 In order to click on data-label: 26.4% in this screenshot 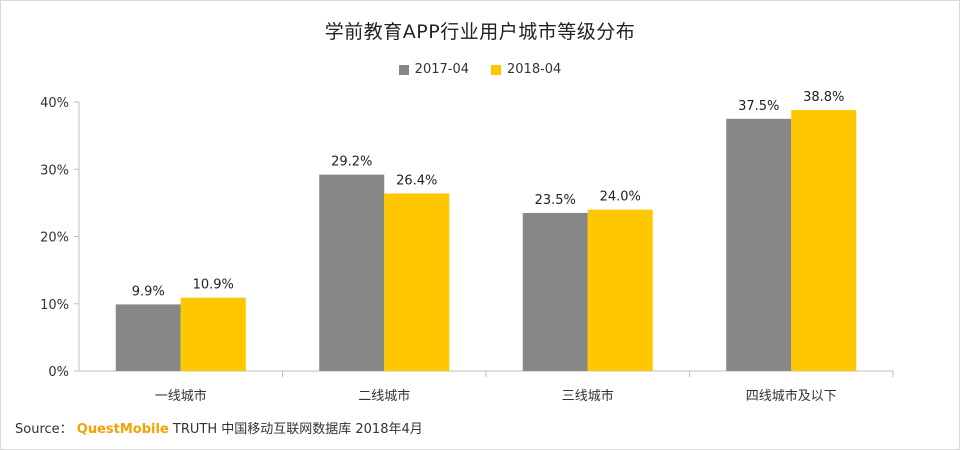, I will do `click(416, 180)`.